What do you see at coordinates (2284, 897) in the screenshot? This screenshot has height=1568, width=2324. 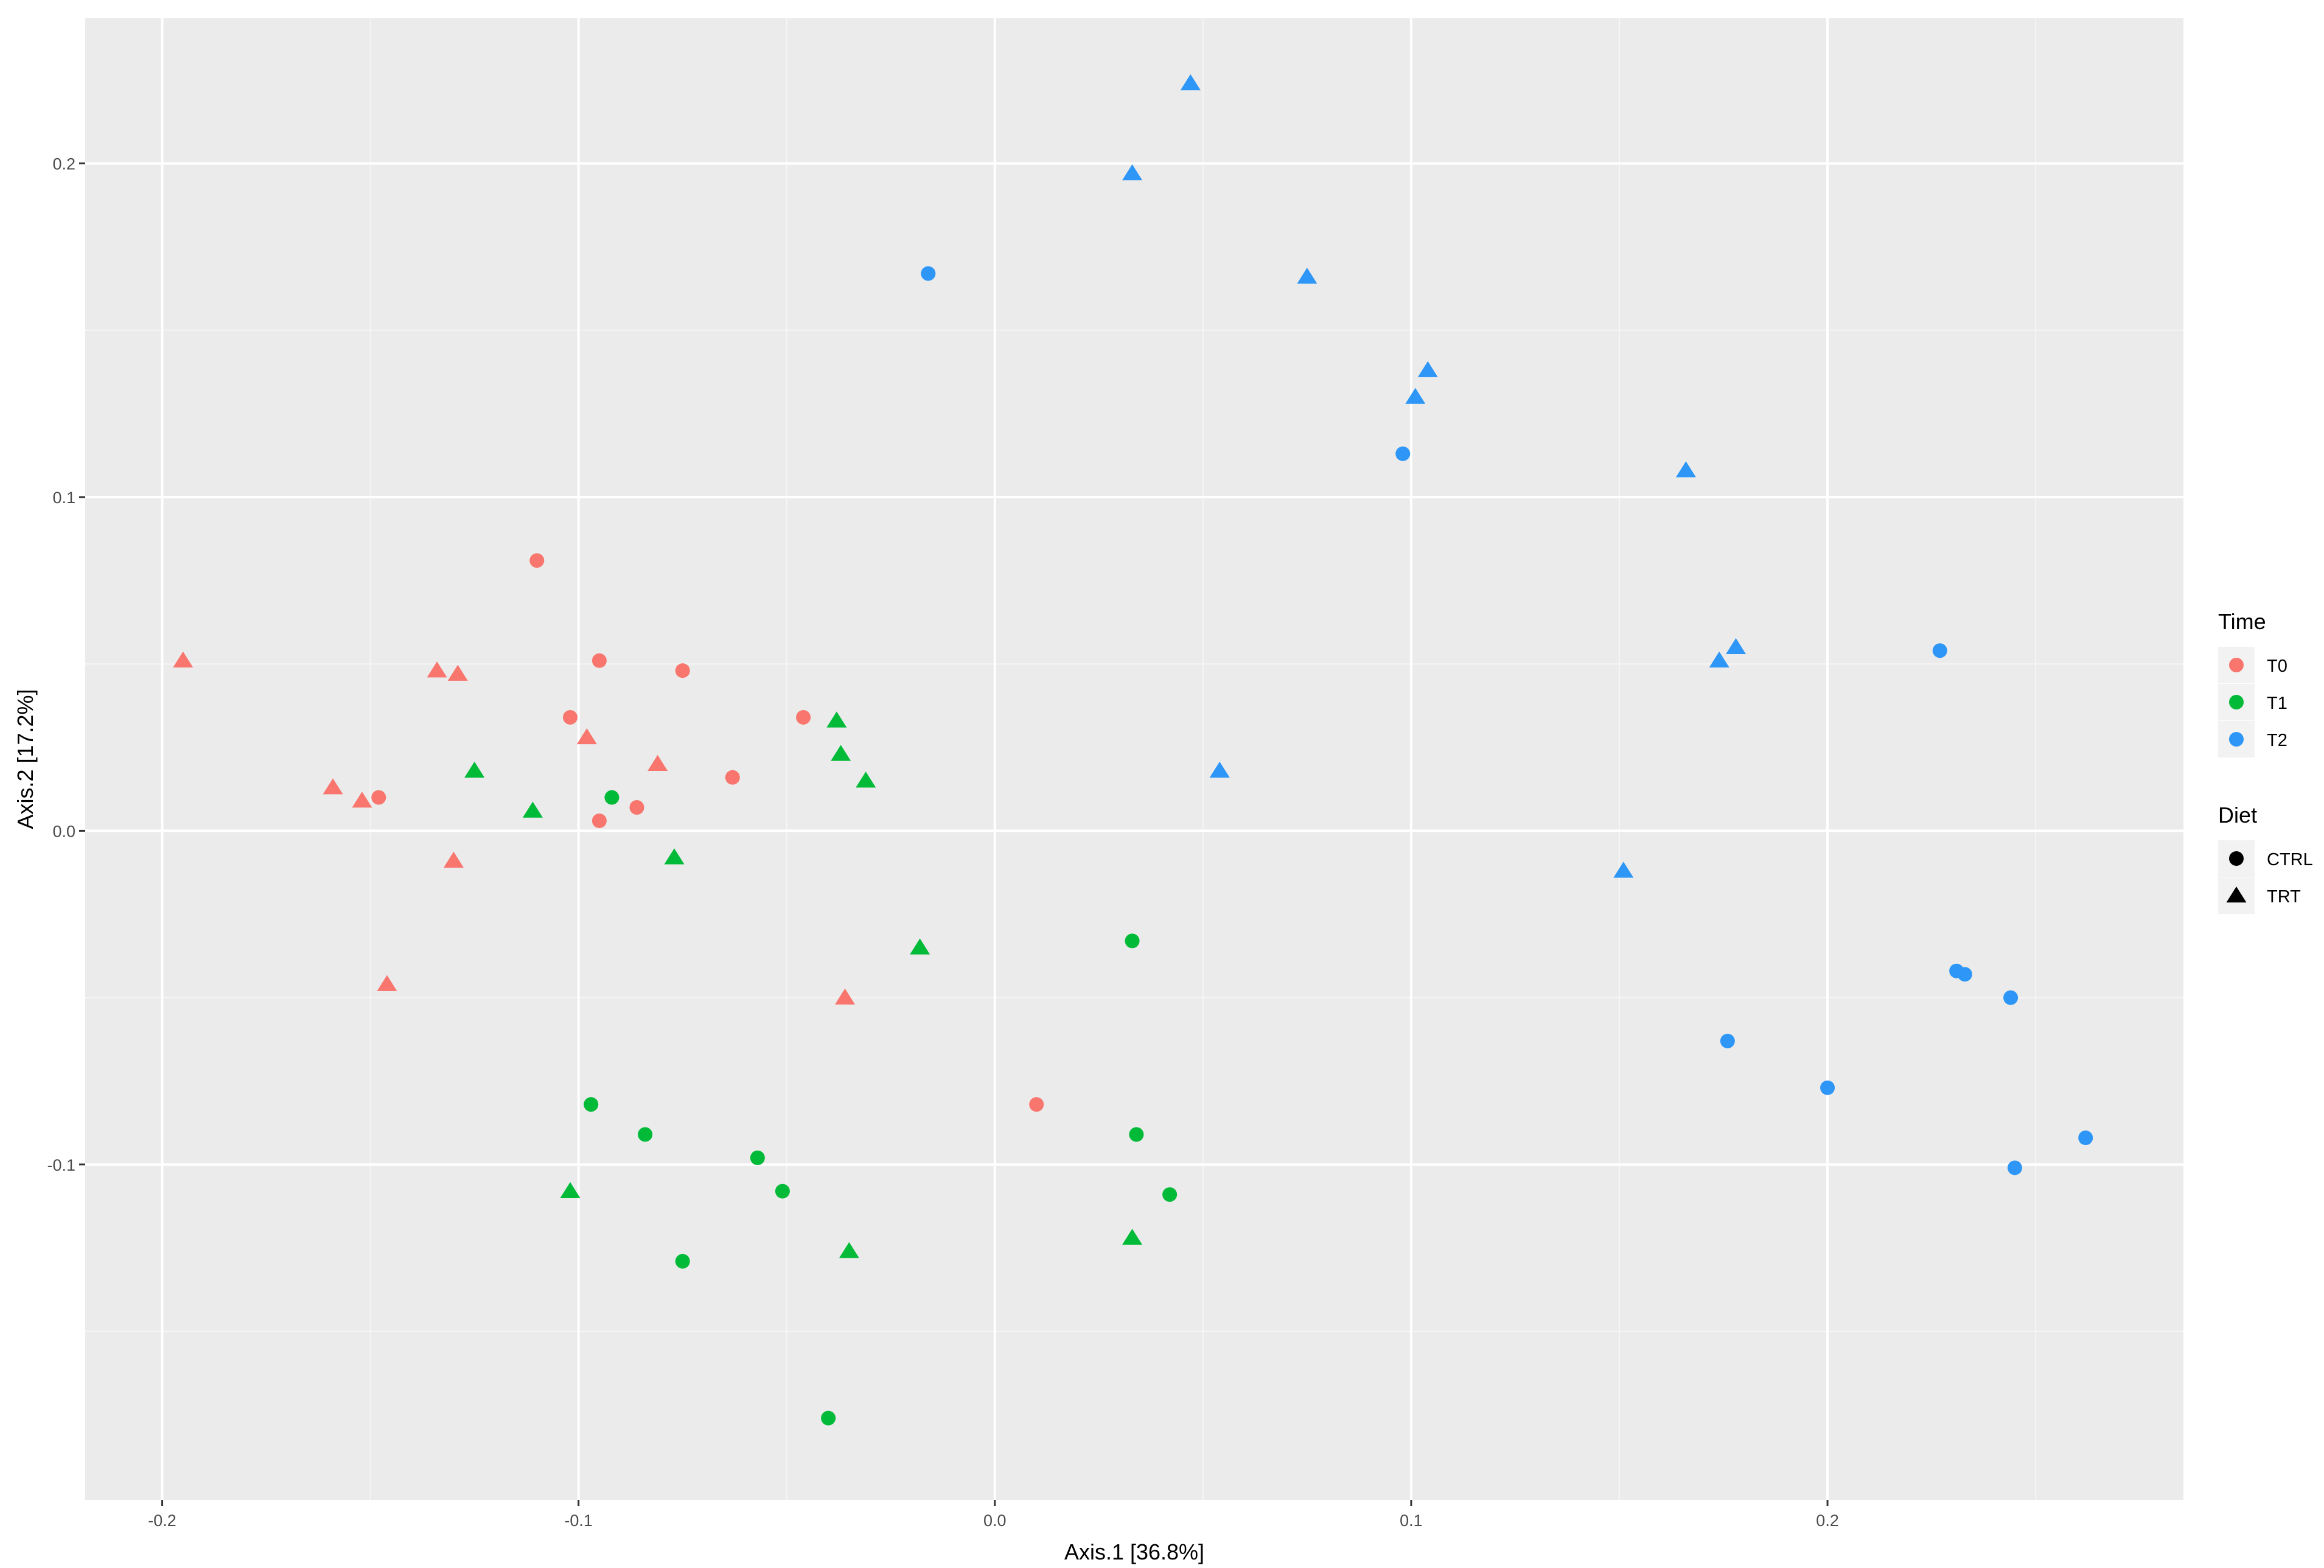 I see `legend-label-trt: TRT` at bounding box center [2284, 897].